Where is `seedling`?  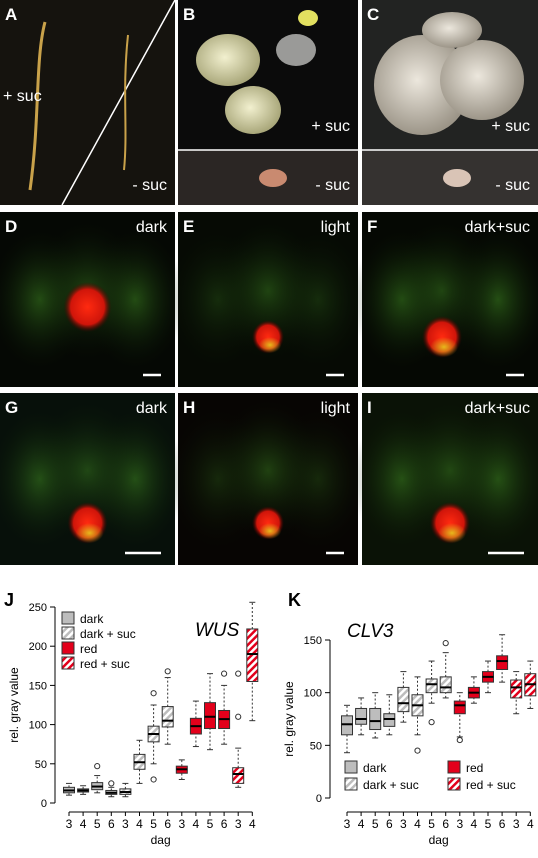
seedling is located at coordinates (273, 178).